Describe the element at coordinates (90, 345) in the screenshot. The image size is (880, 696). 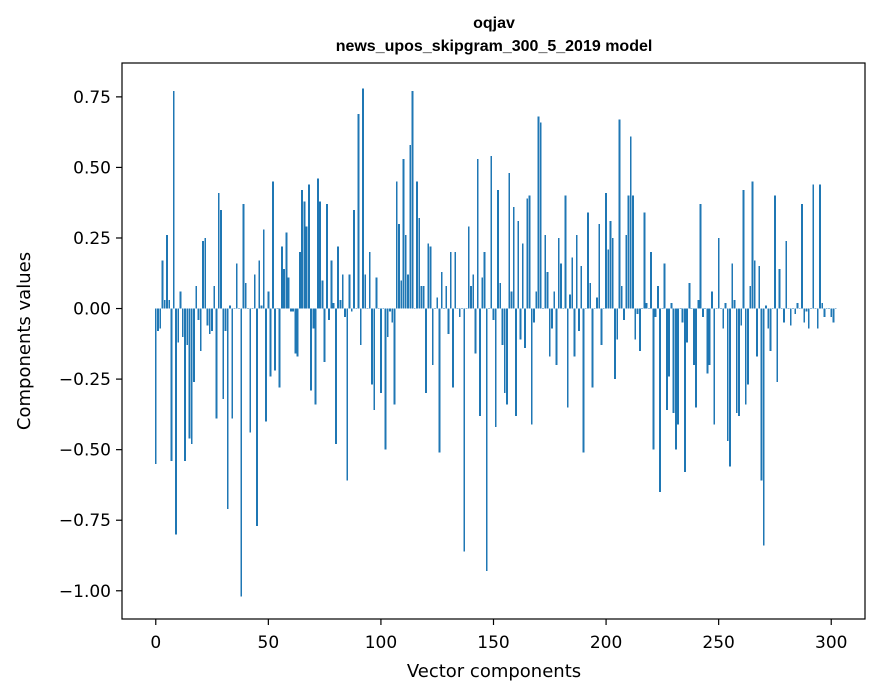
I see `y-axis-ticks: −1.00 −0.75 −0.50 −0.25 0.00 0.25 0.50 0.75` at that location.